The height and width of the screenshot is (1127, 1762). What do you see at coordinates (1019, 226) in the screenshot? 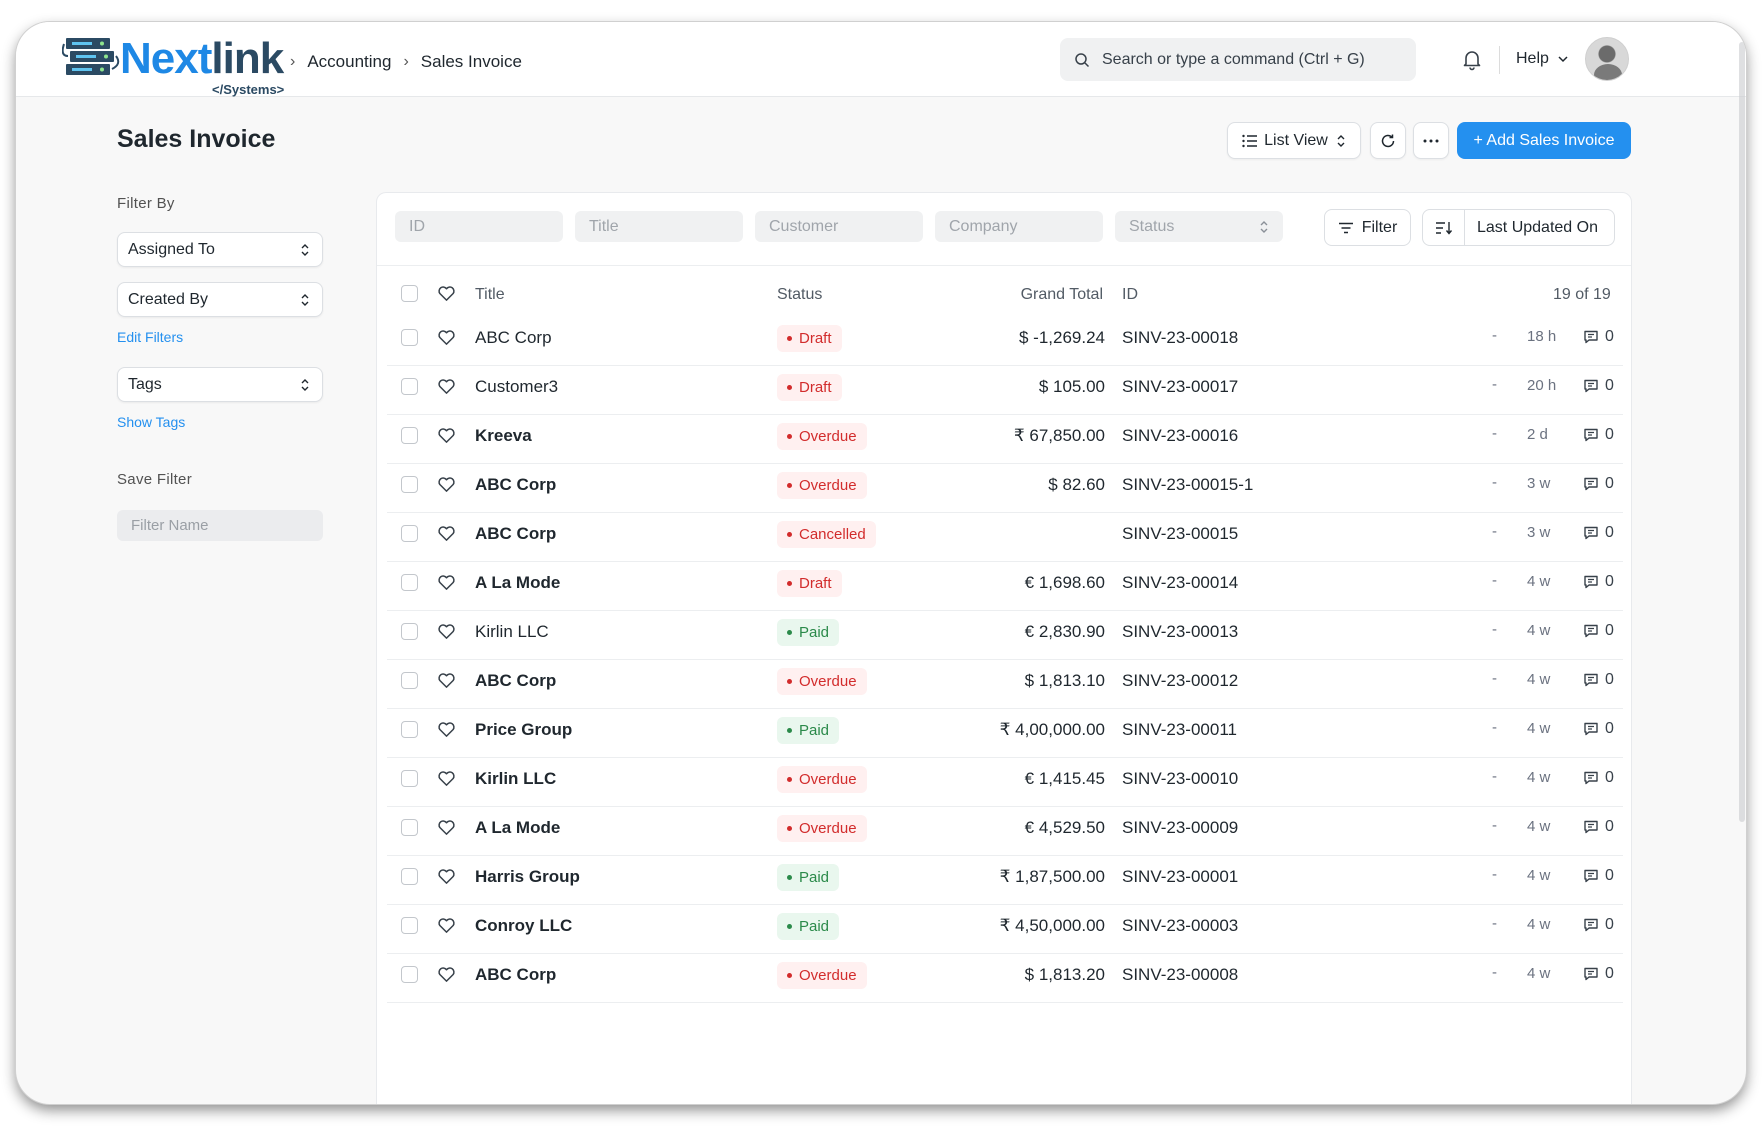
I see `company-filter-input: Company` at bounding box center [1019, 226].